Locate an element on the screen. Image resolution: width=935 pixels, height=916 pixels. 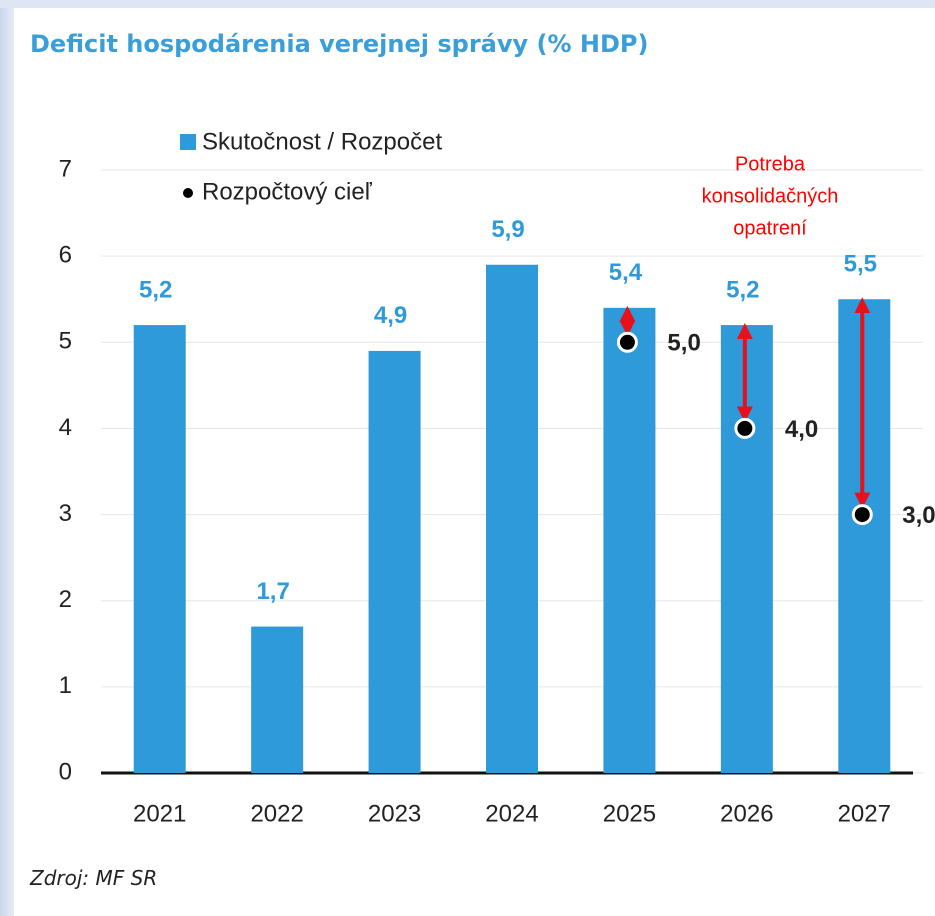
annotation: Potreba is located at coordinates (770, 164).